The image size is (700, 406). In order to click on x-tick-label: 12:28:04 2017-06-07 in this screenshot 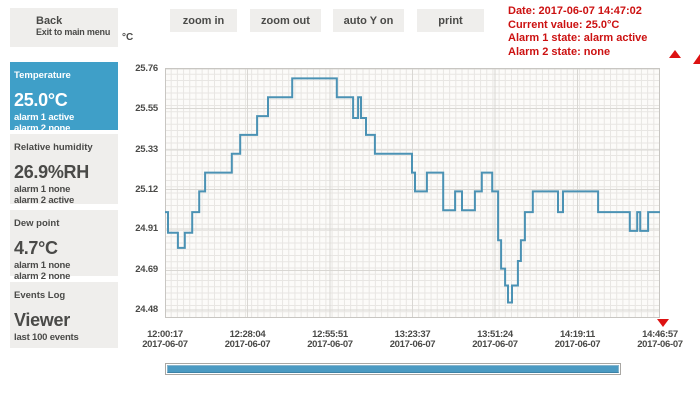, I will do `click(248, 339)`.